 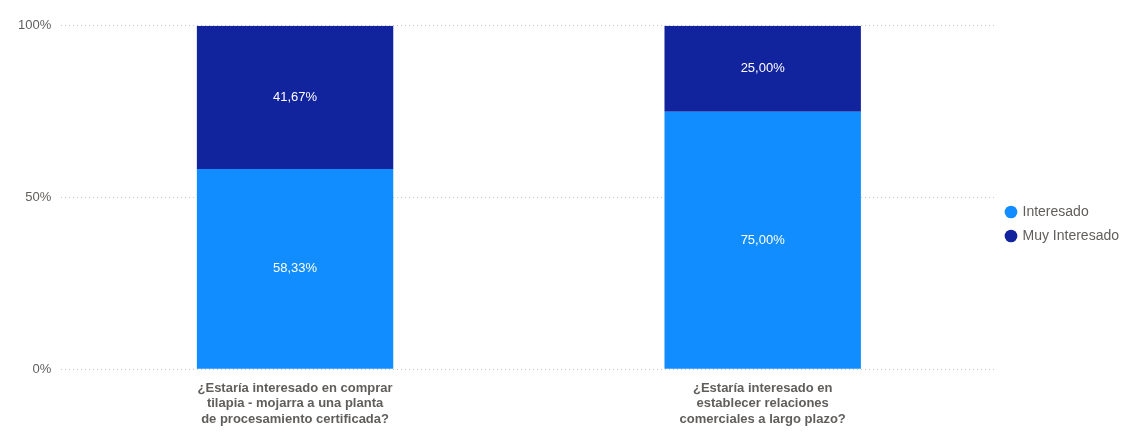 I want to click on data-label: 25,00%, so click(x=763, y=68).